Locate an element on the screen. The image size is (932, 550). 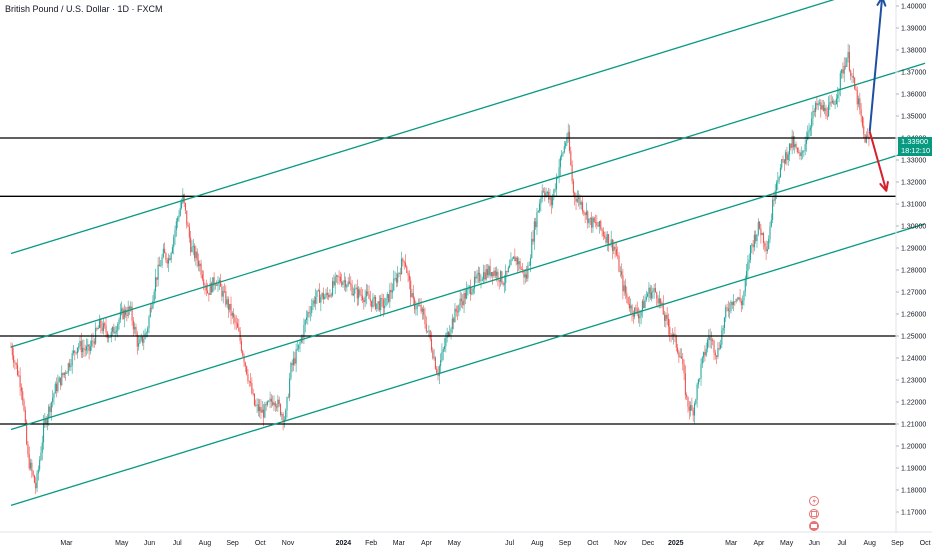
event-markers is located at coordinates (814, 513).